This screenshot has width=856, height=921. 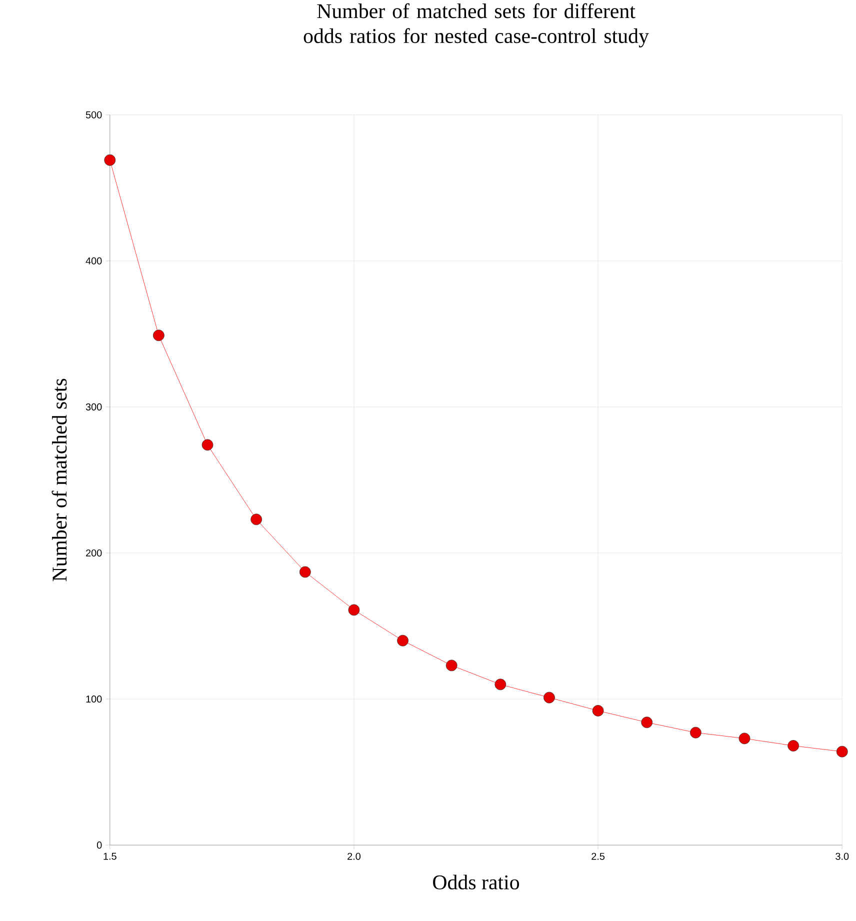 What do you see at coordinates (94, 552) in the screenshot?
I see `y-tick-label: 200` at bounding box center [94, 552].